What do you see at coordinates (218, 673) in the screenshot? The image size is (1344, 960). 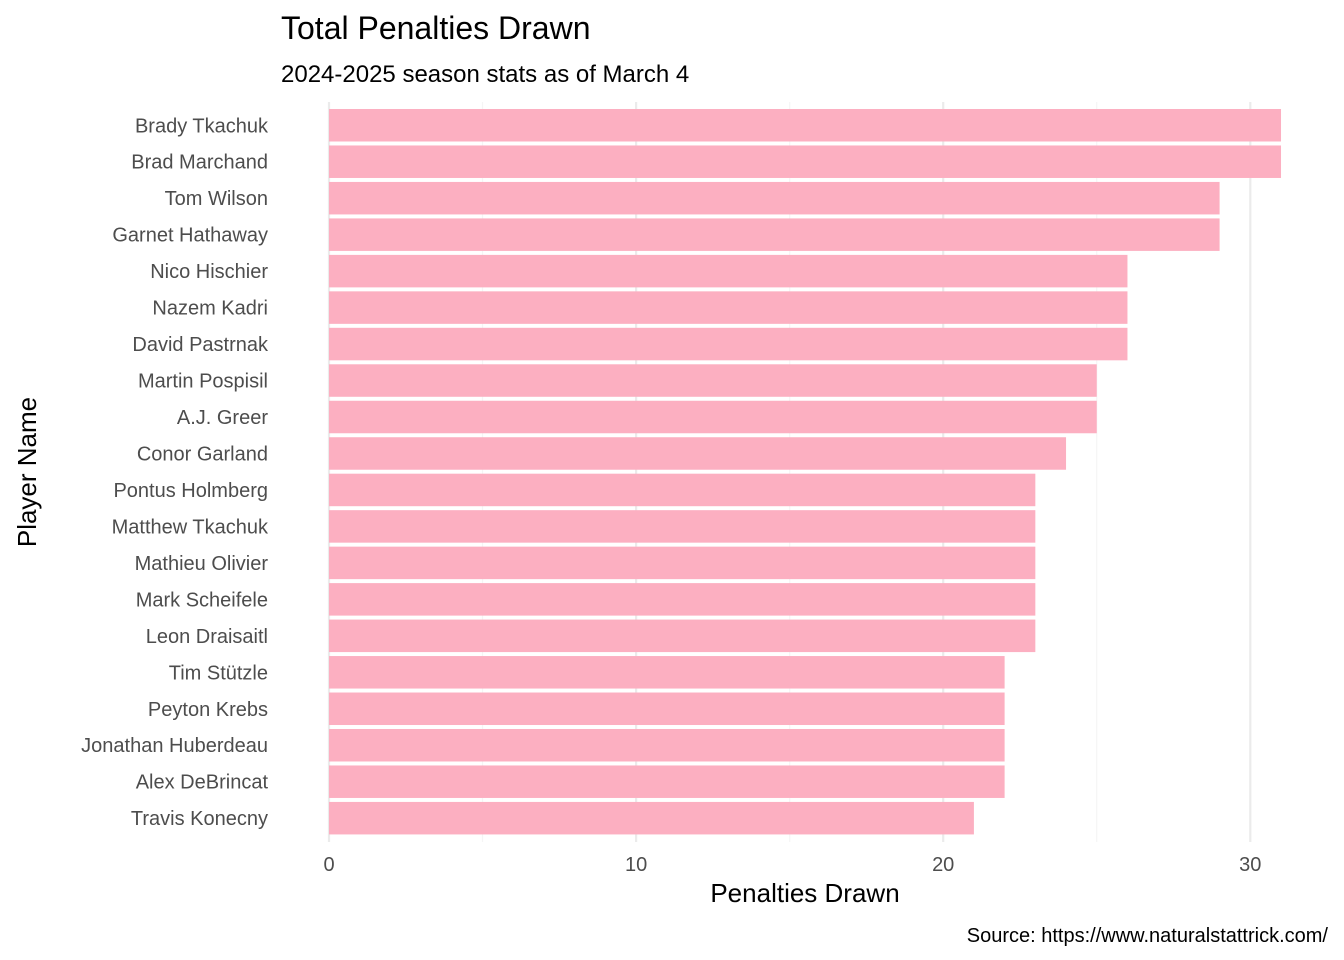 I see `y-tick-label: Tim Stützle` at bounding box center [218, 673].